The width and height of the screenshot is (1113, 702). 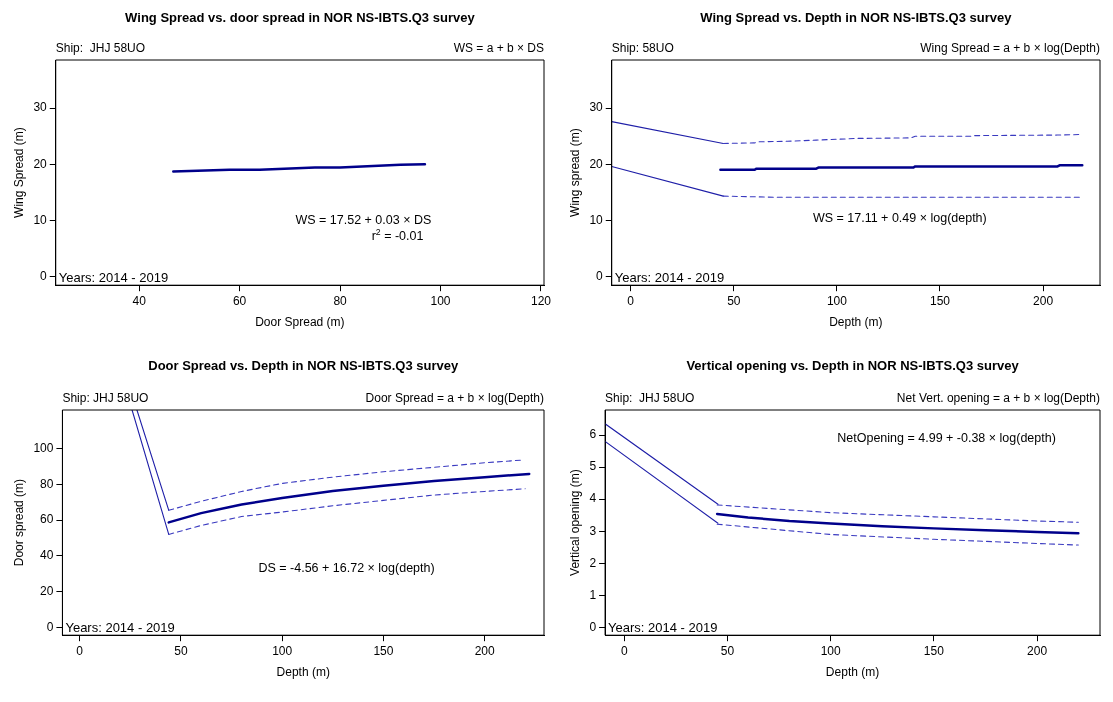 I want to click on chart-title: Door Spread vs. Depth in NOR NS-IBTS.Q3 survey, so click(x=303, y=365).